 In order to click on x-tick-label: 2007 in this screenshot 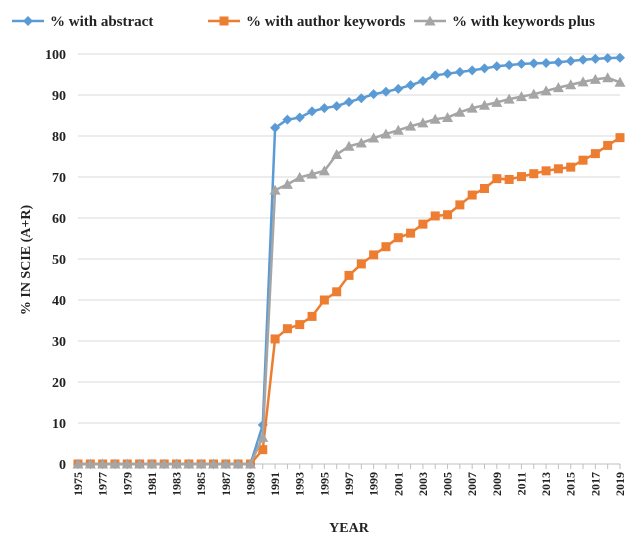, I will do `click(472, 484)`.